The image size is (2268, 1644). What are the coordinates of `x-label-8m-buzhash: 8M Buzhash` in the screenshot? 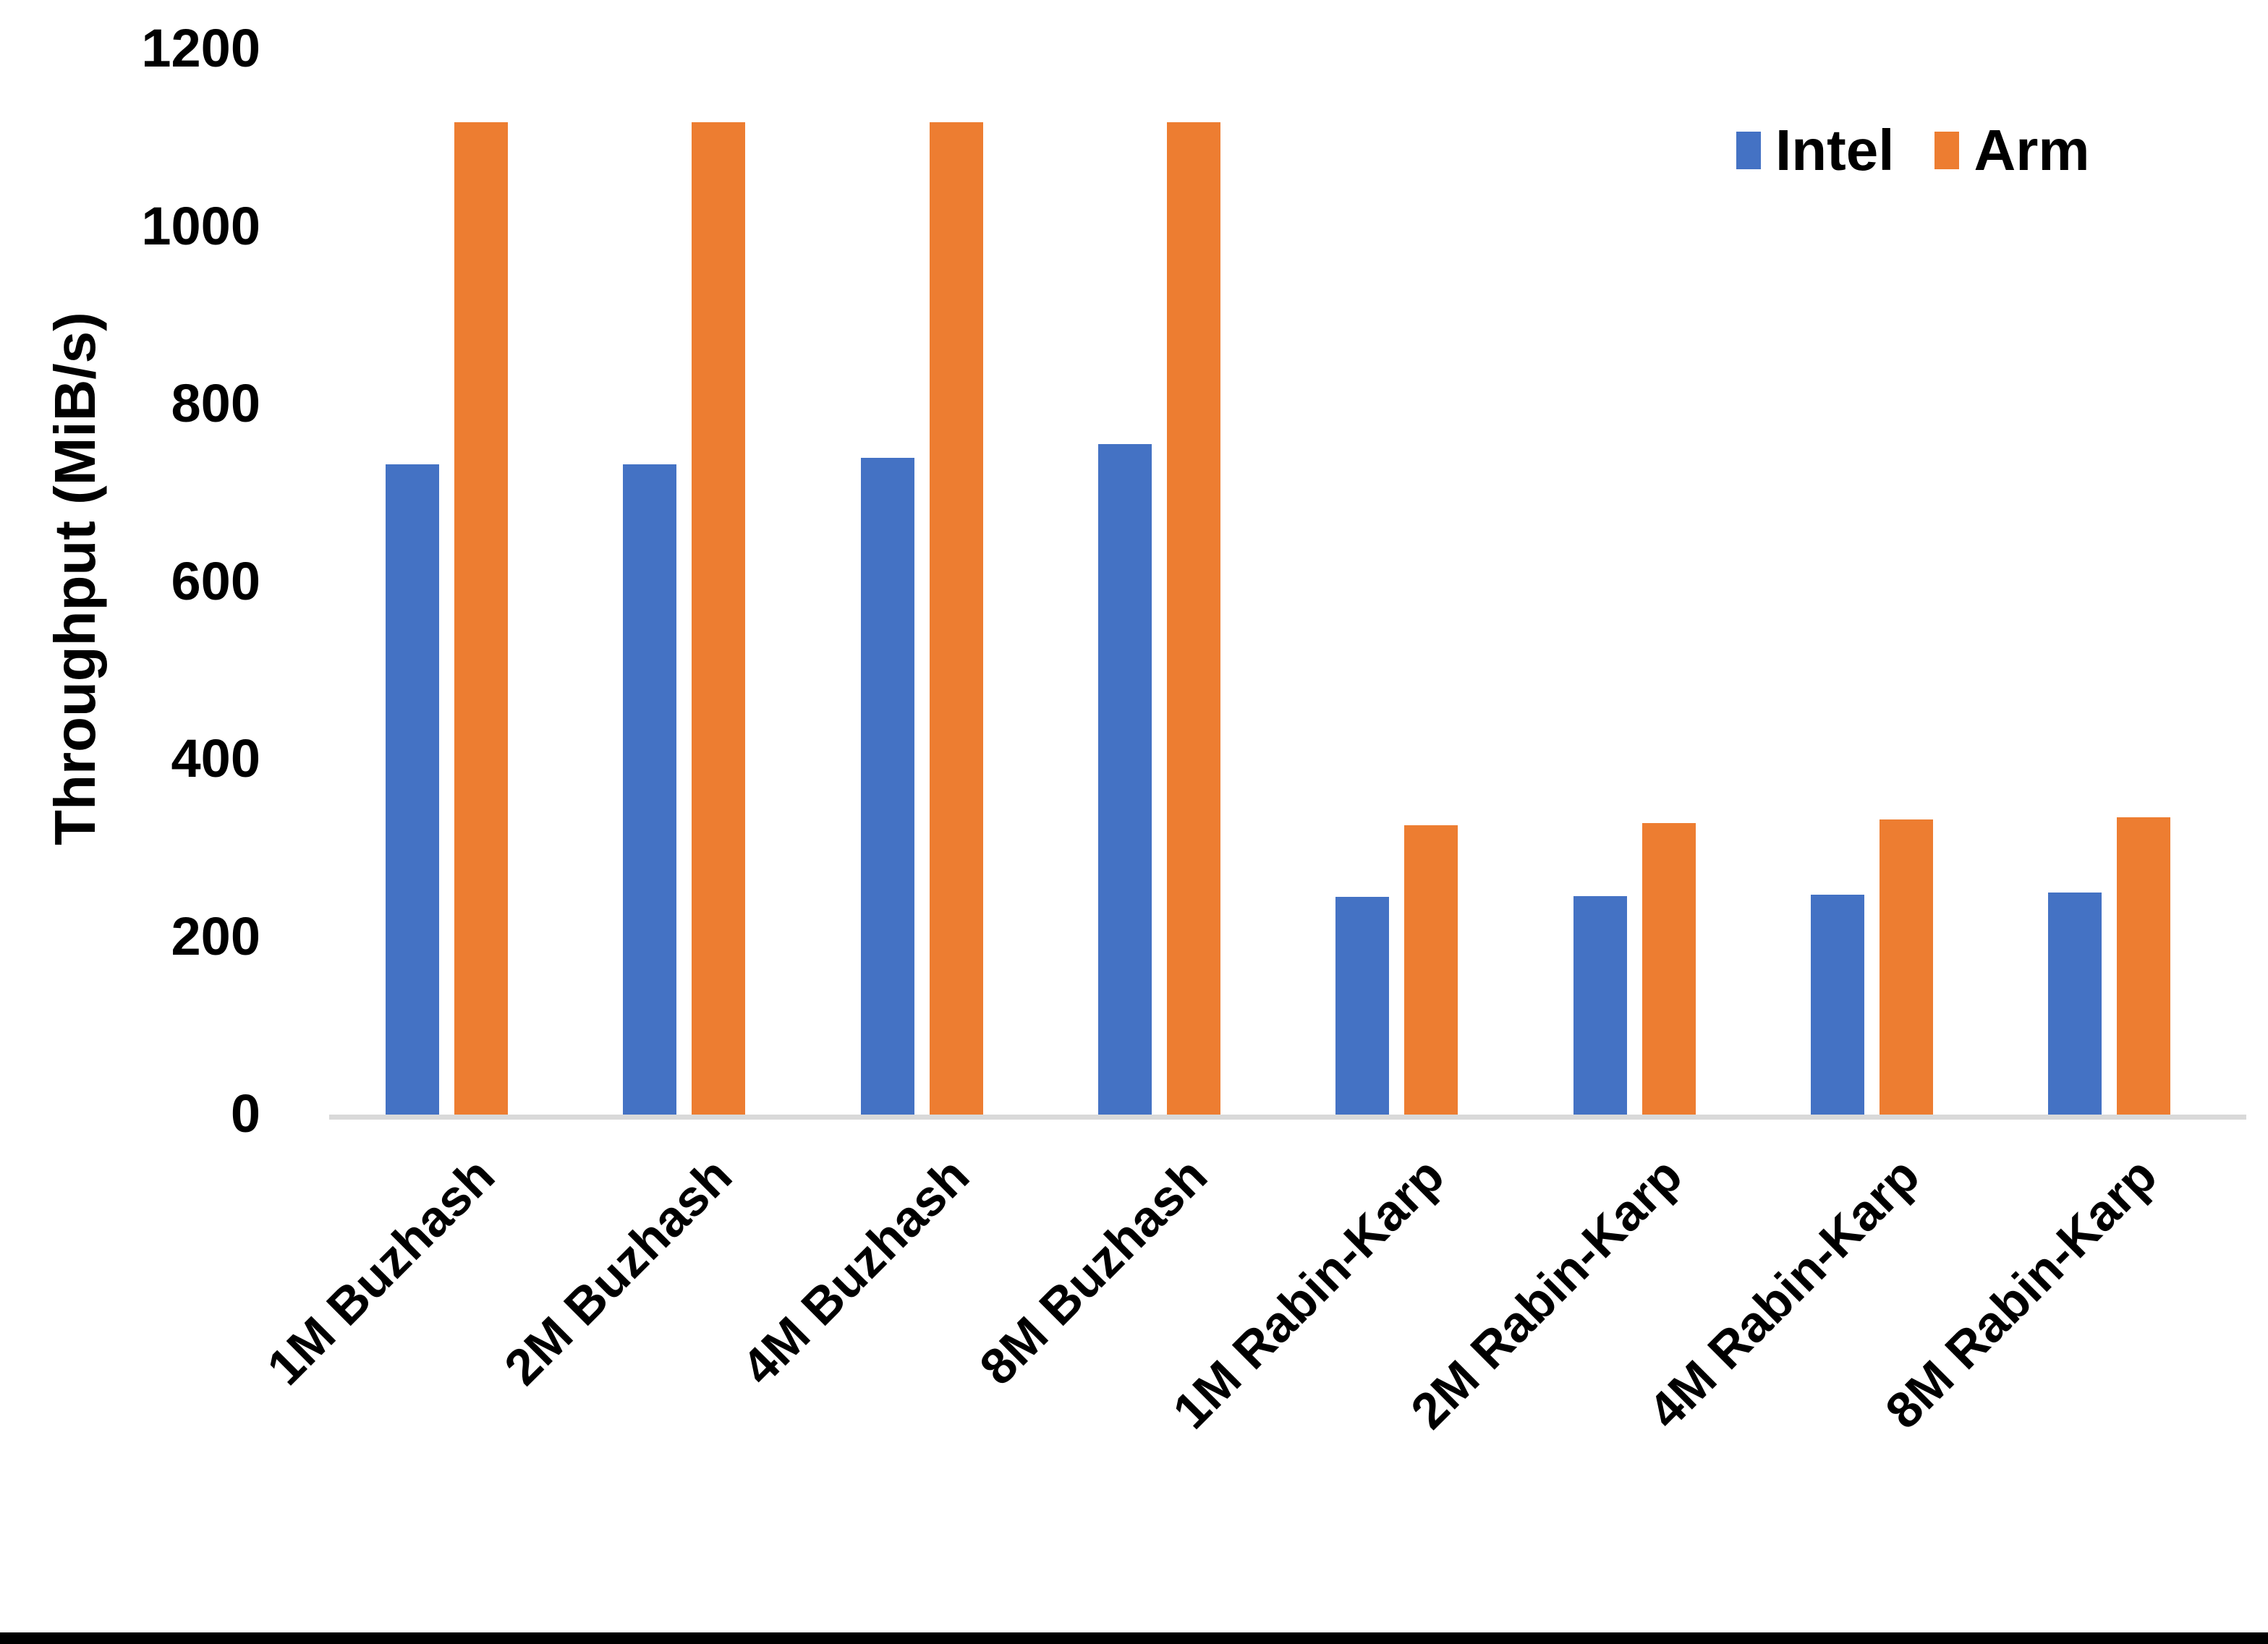 It's located at (1093, 1271).